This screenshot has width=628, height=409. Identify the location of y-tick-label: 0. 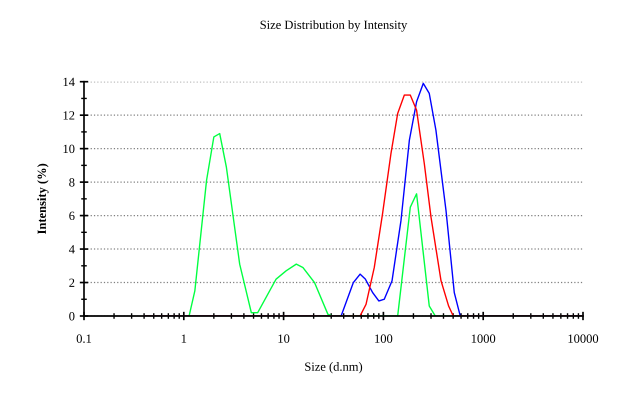
(71, 316).